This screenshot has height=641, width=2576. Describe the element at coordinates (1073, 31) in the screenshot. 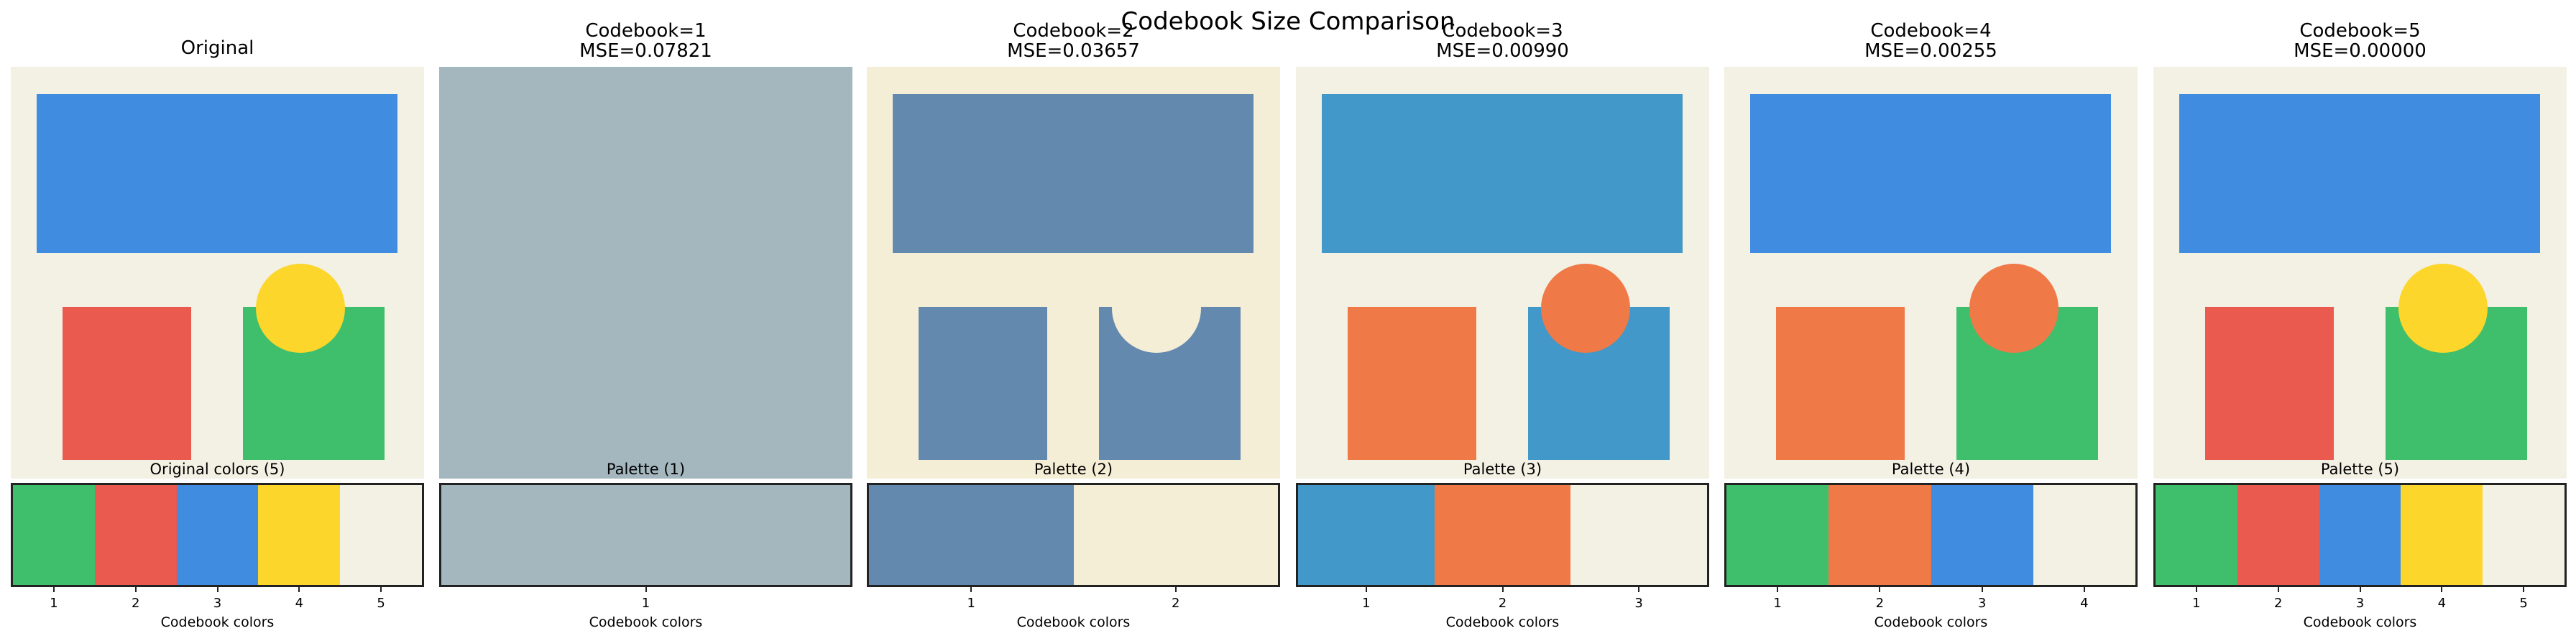

I see `panel-title: Codebook=2` at that location.